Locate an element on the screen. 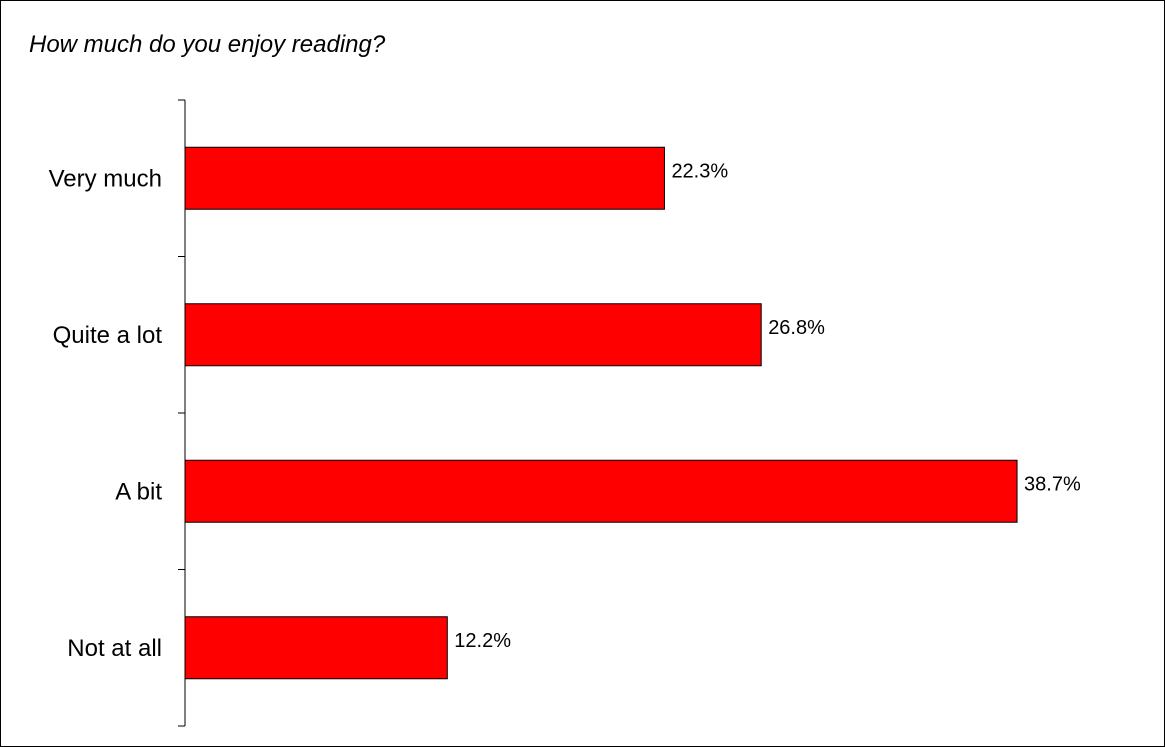 The height and width of the screenshot is (747, 1165). category-label: Not at all is located at coordinates (114, 648).